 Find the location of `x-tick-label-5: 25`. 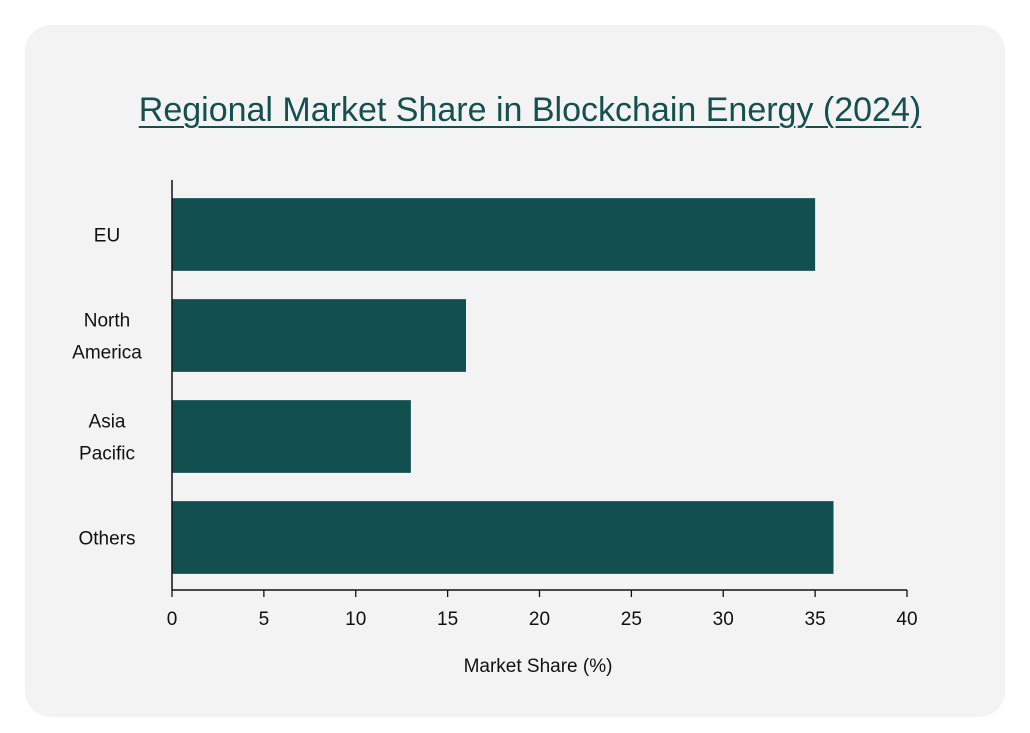

x-tick-label-5: 25 is located at coordinates (631, 619).